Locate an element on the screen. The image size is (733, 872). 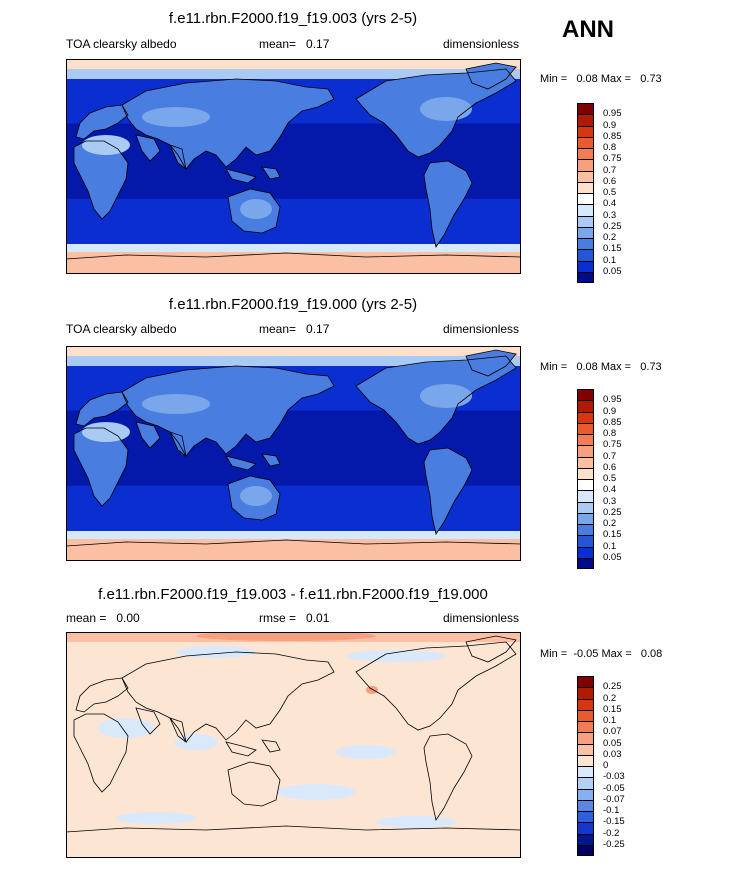
panel-1-units: dimensionless is located at coordinates (481, 44).